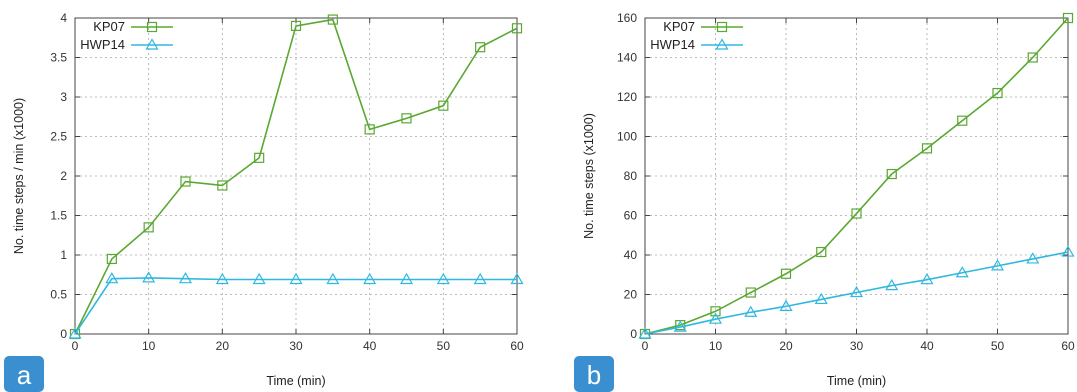 The height and width of the screenshot is (392, 1077). What do you see at coordinates (126, 35) in the screenshot?
I see `chart-a-legend: KP07 HWP14` at bounding box center [126, 35].